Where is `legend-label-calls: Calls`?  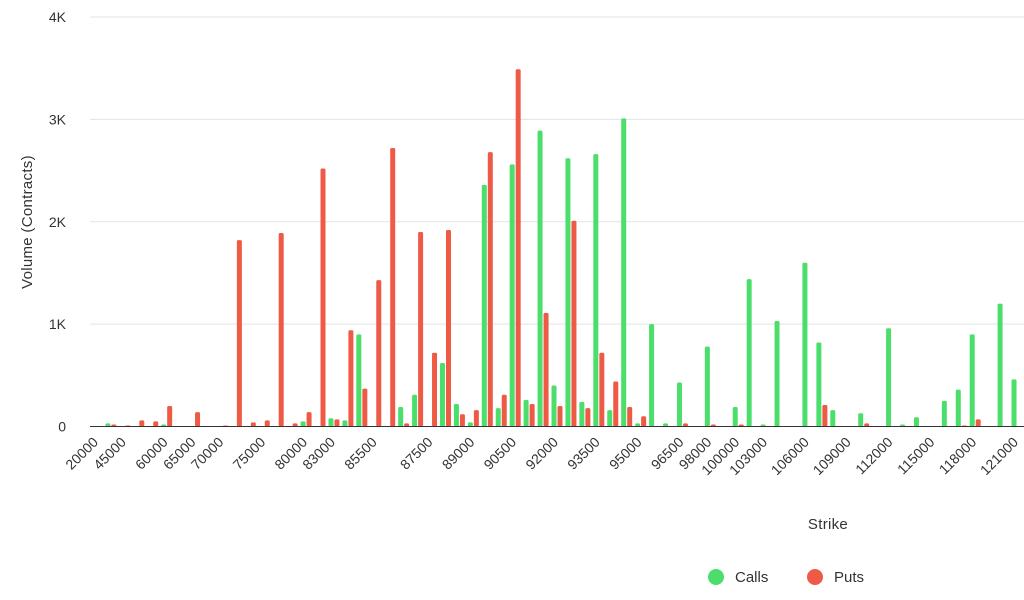 legend-label-calls: Calls is located at coordinates (751, 577).